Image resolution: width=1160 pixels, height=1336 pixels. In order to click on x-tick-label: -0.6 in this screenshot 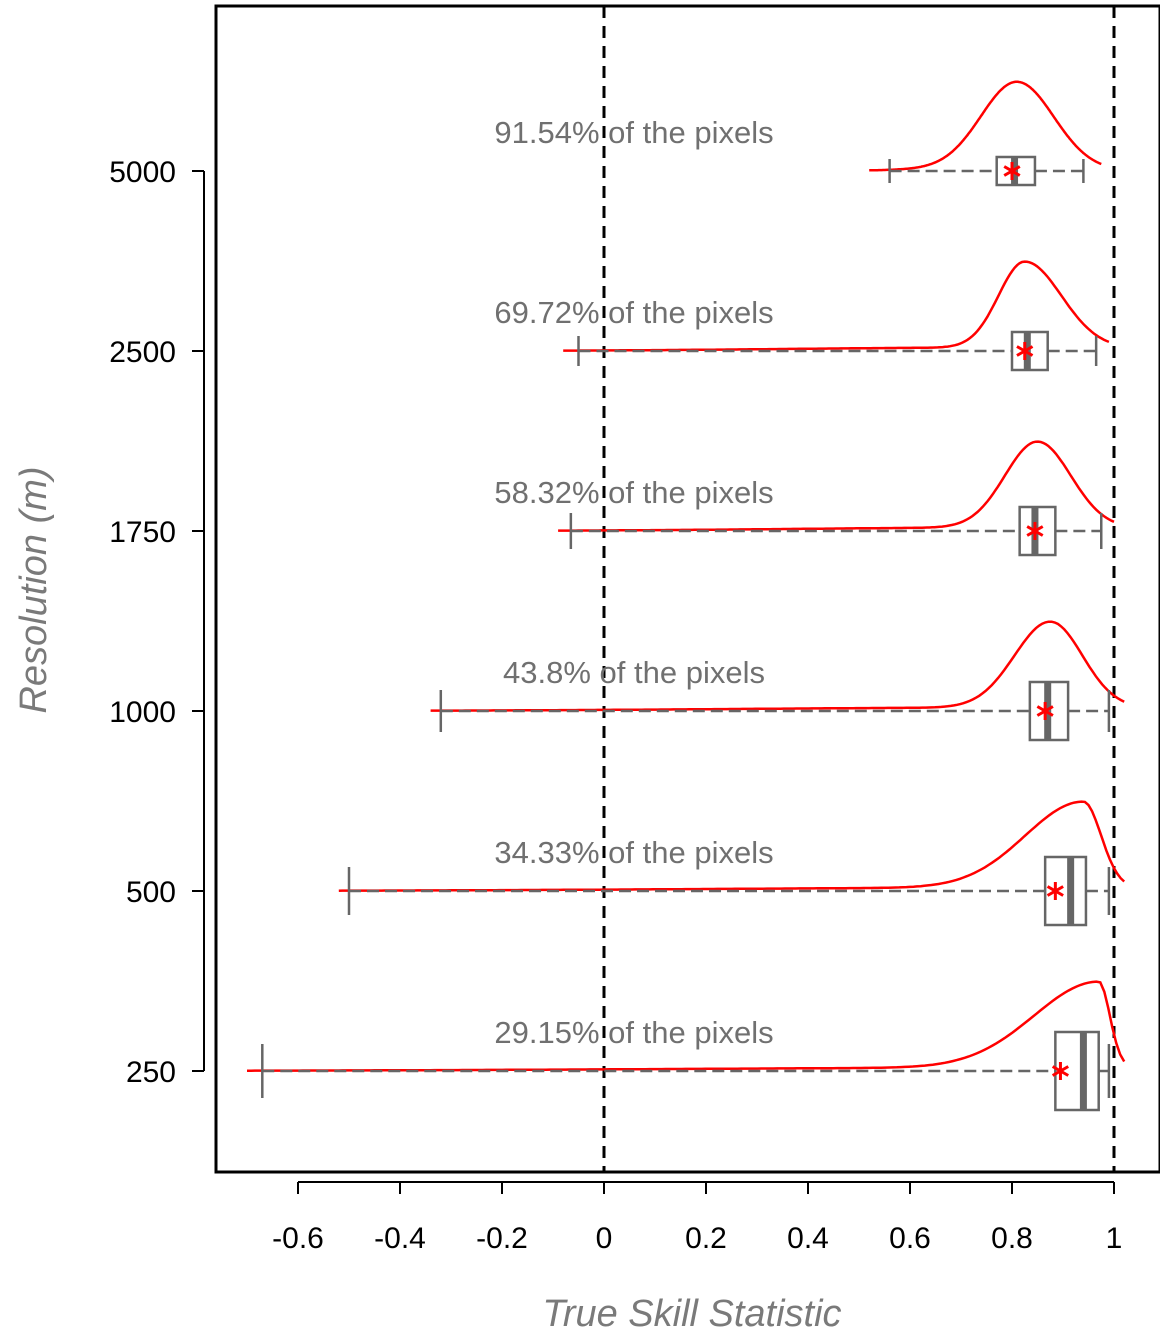, I will do `click(298, 1238)`.